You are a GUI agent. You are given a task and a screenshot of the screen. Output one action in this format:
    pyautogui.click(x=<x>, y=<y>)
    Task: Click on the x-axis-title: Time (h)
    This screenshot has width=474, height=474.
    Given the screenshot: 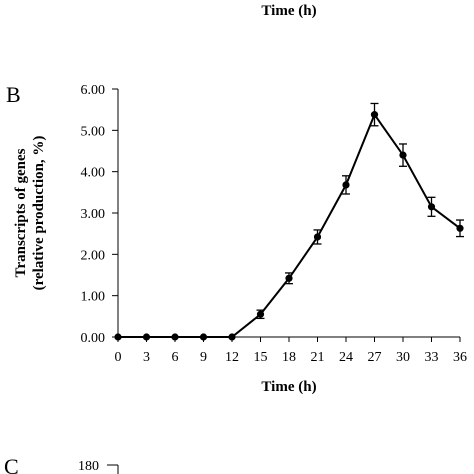 What is the action you would take?
    pyautogui.click(x=288, y=387)
    